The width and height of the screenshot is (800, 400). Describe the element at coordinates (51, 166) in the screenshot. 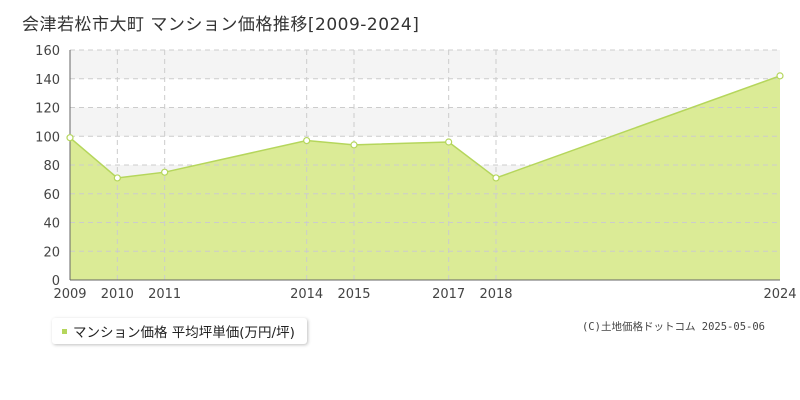

I see `y-tick-label: 80` at that location.